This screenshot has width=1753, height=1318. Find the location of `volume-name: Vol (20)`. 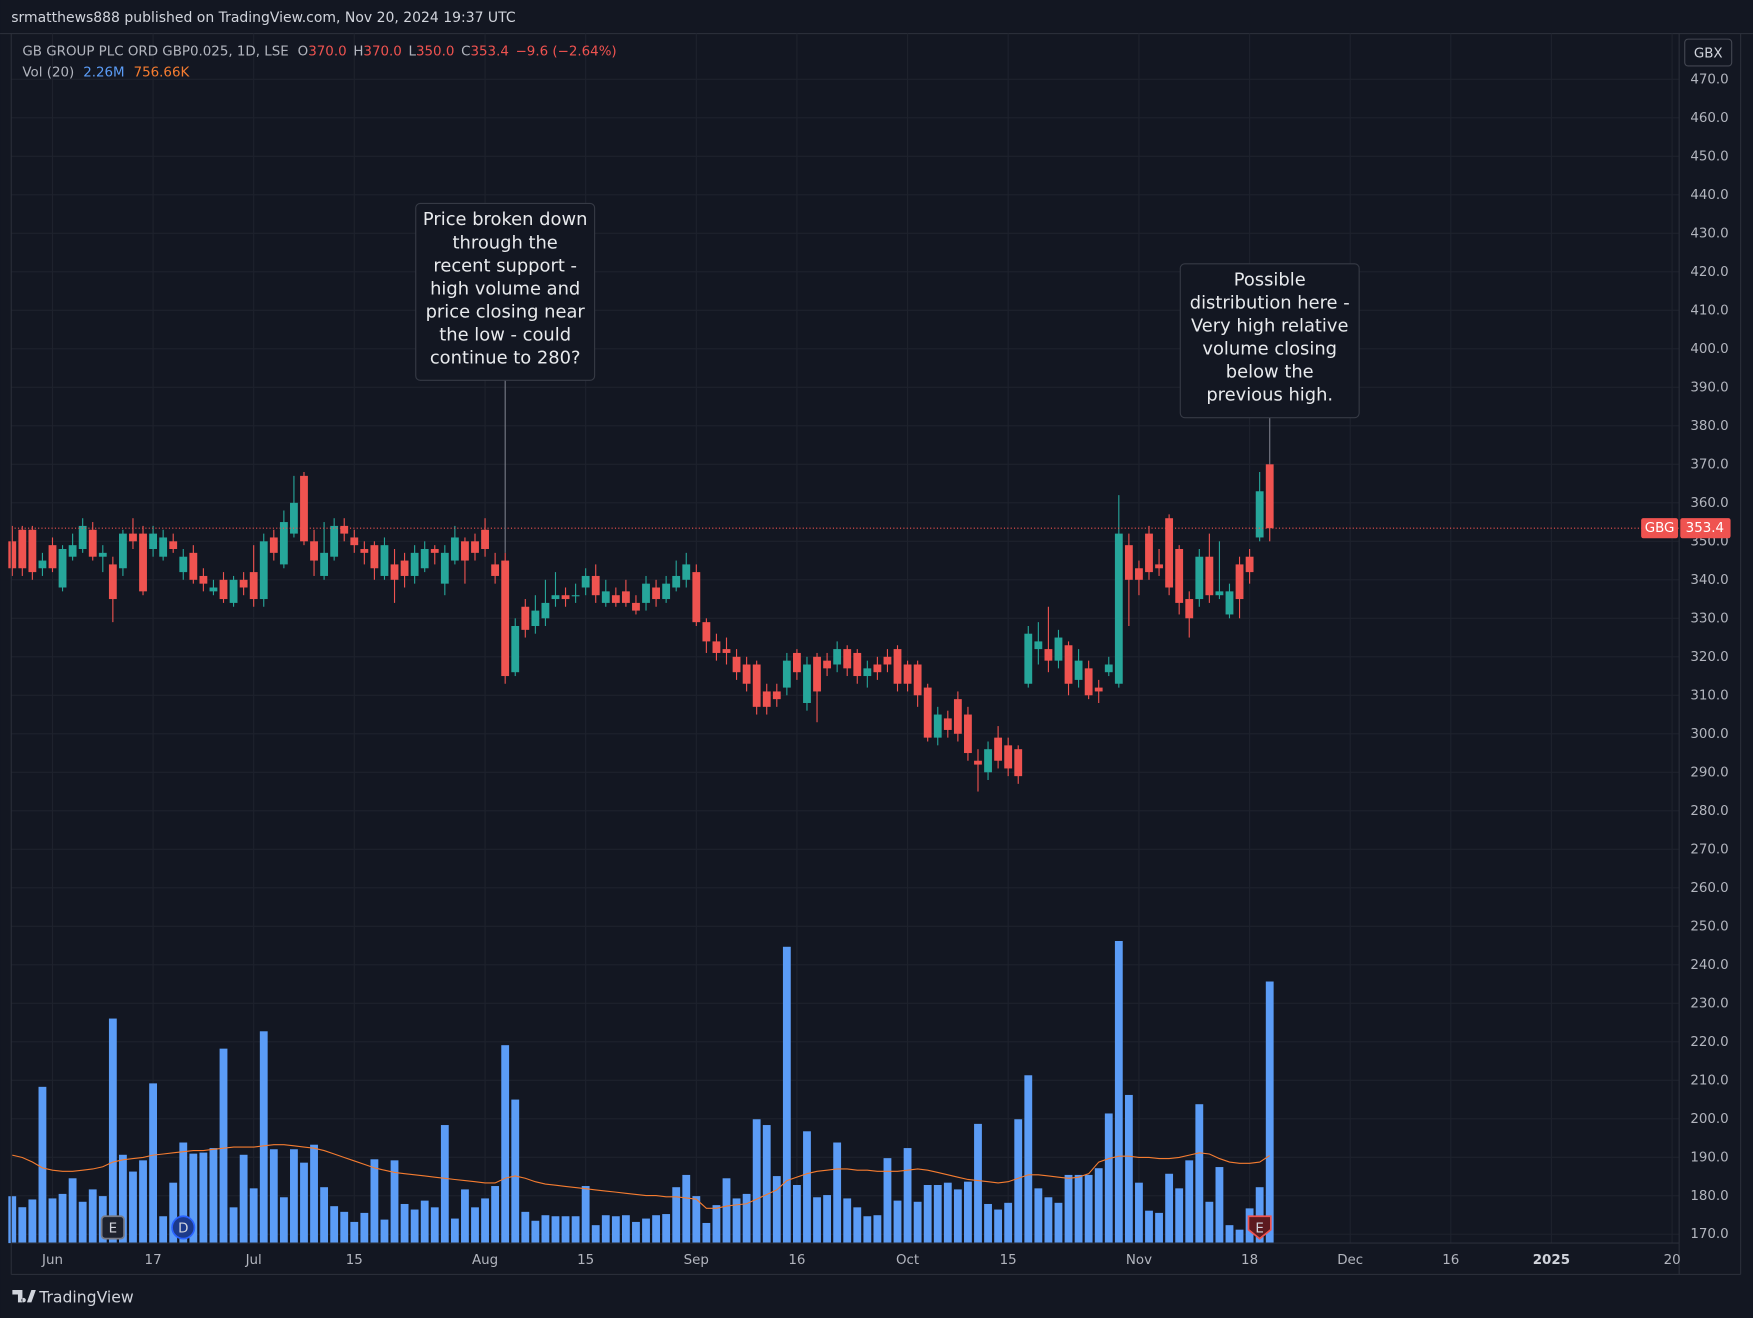

volume-name: Vol (20) is located at coordinates (48, 73).